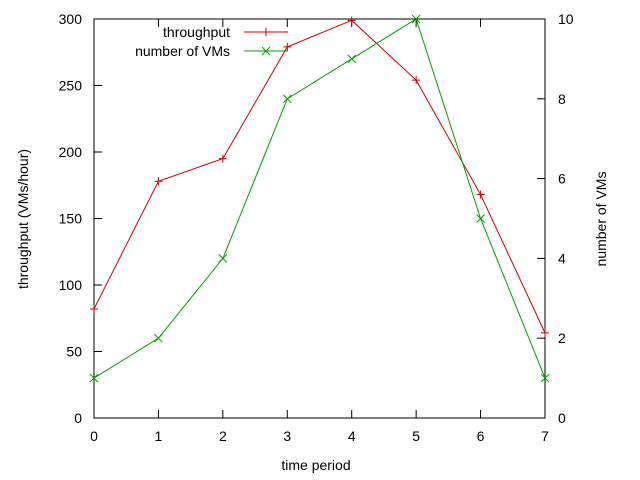 This screenshot has width=640, height=480. What do you see at coordinates (223, 436) in the screenshot?
I see `x-tick-label: 2` at bounding box center [223, 436].